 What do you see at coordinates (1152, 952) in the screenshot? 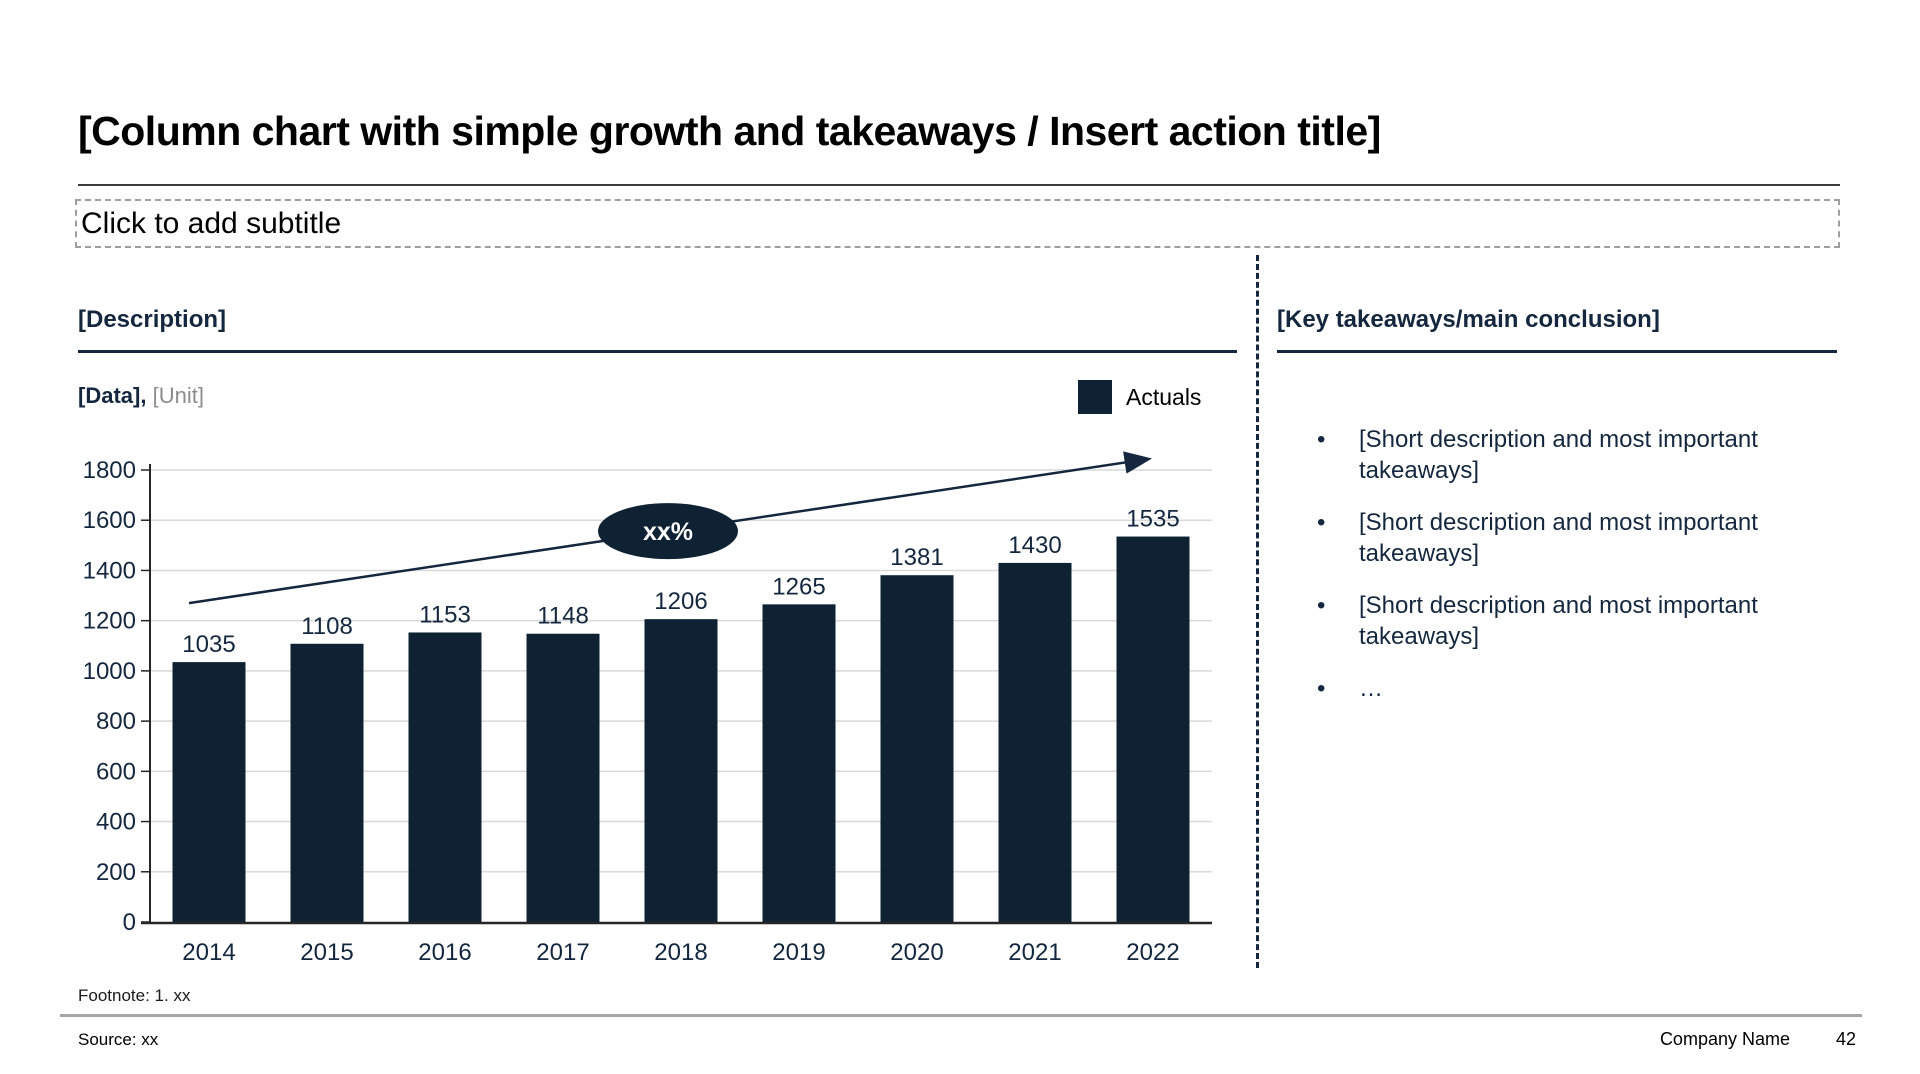
I see `x-axis-label: 2022` at bounding box center [1152, 952].